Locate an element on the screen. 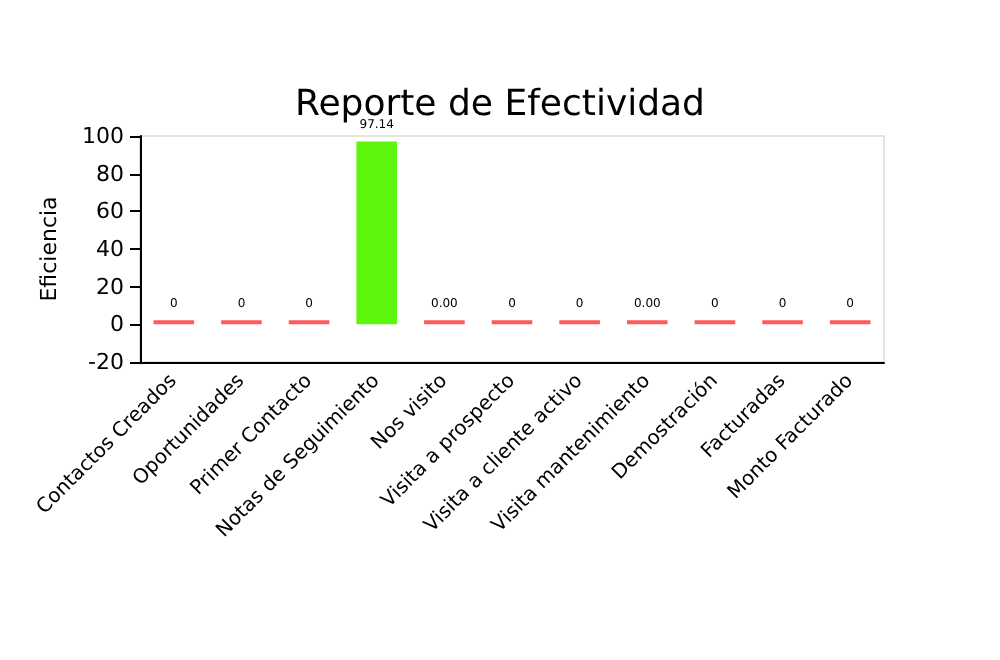 The width and height of the screenshot is (1000, 660). y-tick-label: 60 is located at coordinates (110, 211).